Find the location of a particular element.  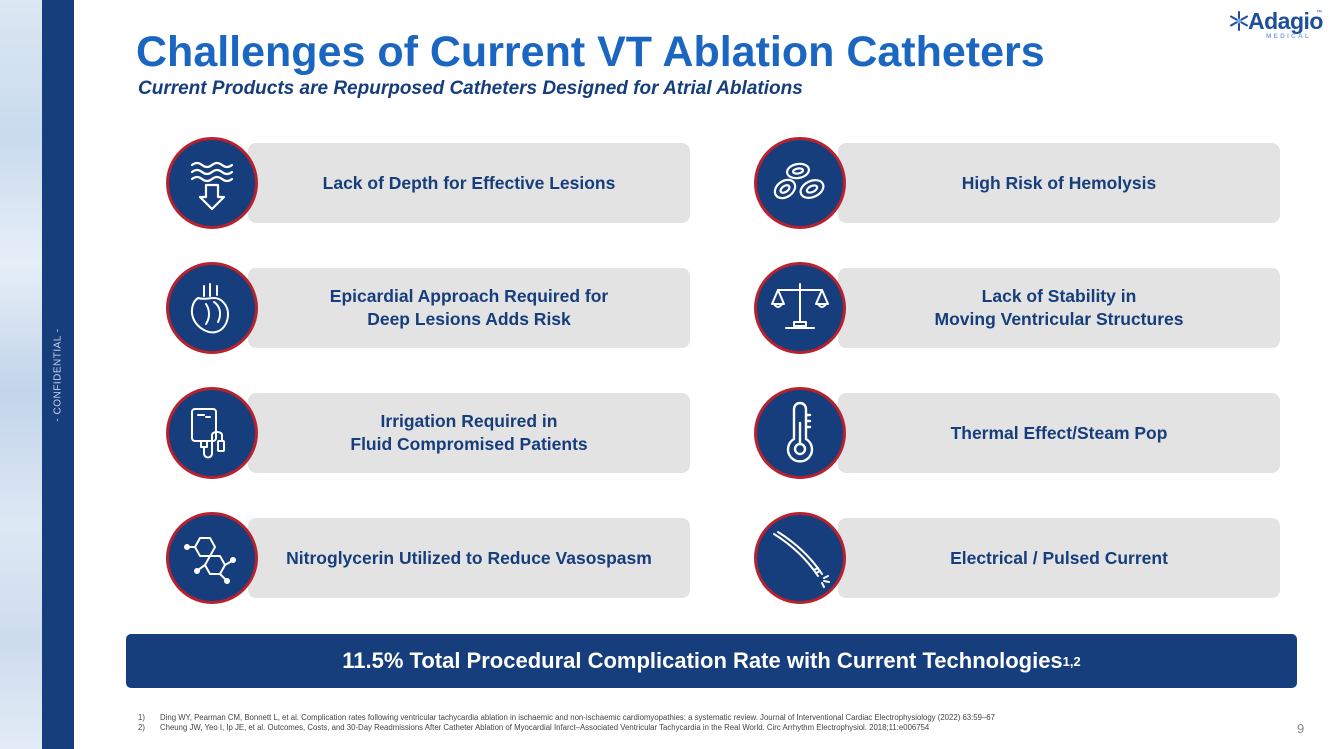

challenge-label: Electrical / Pulsed Current is located at coordinates (1059, 557).